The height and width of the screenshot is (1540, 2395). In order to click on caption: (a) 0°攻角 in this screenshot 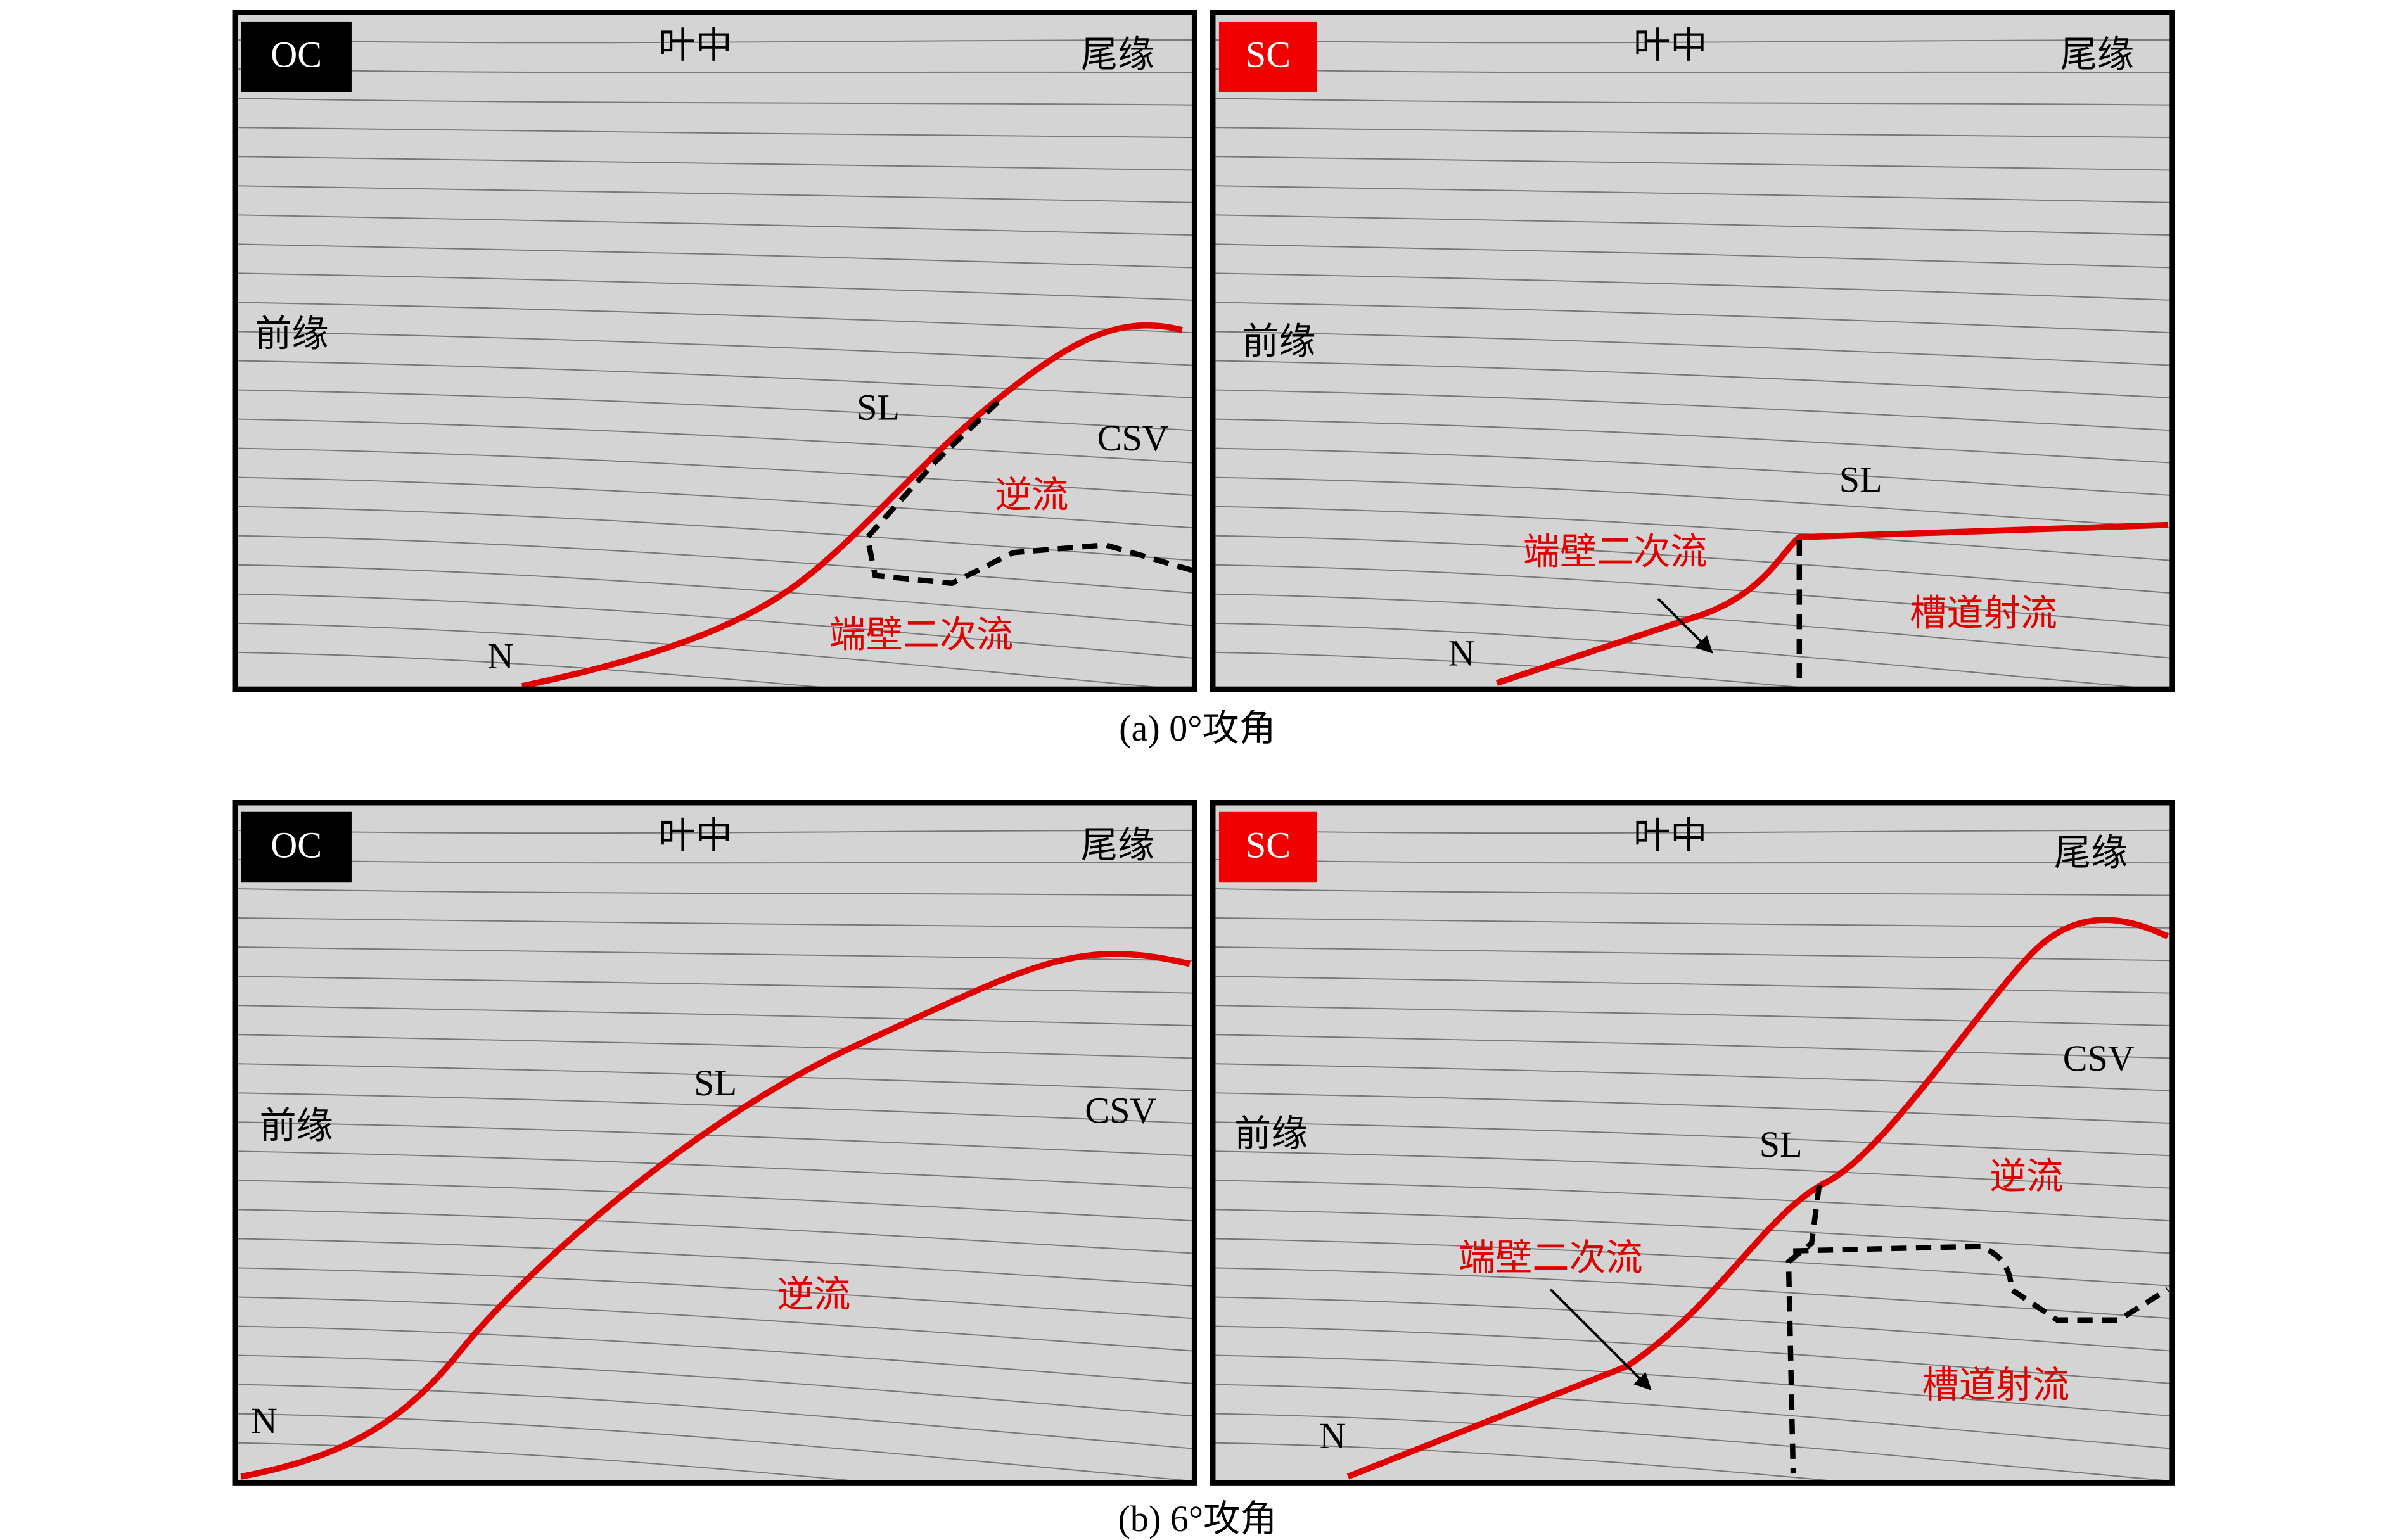, I will do `click(1197, 728)`.